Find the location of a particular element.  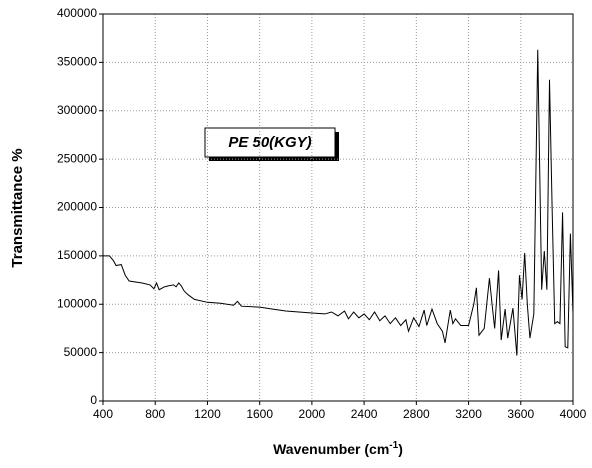

x-tick-label: 400 is located at coordinates (103, 414).